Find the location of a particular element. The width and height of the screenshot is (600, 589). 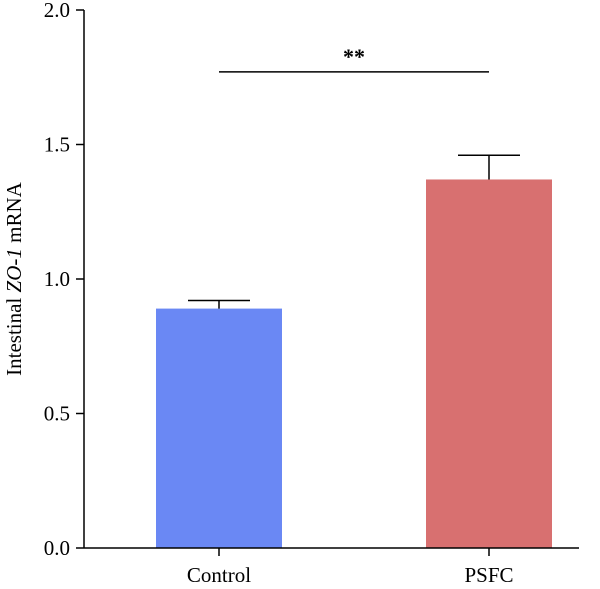

y-tick-label-2: 1.0 is located at coordinates (57, 279).